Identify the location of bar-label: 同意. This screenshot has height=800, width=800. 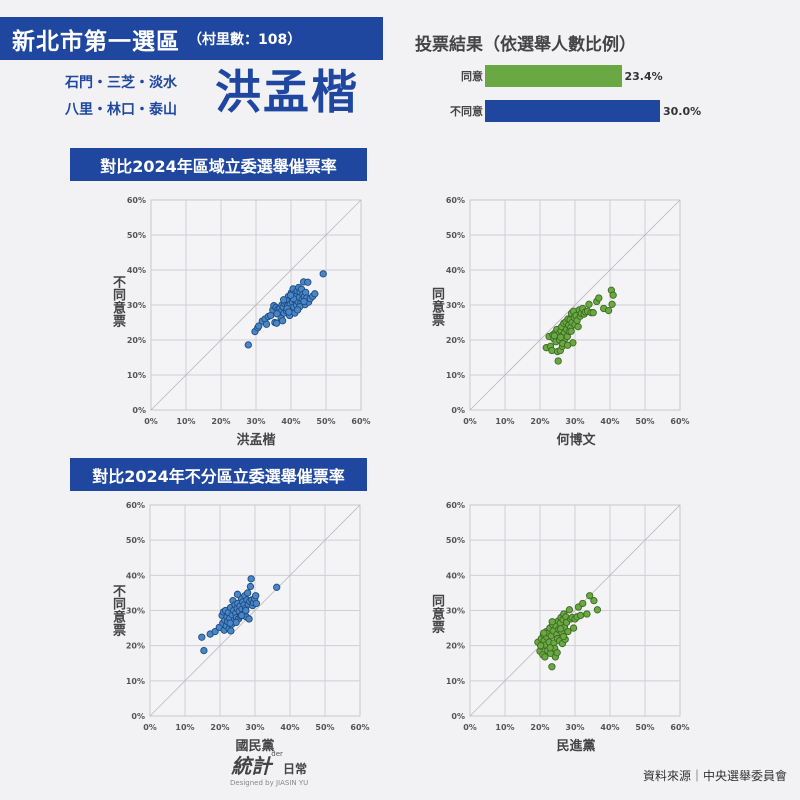
(472, 76).